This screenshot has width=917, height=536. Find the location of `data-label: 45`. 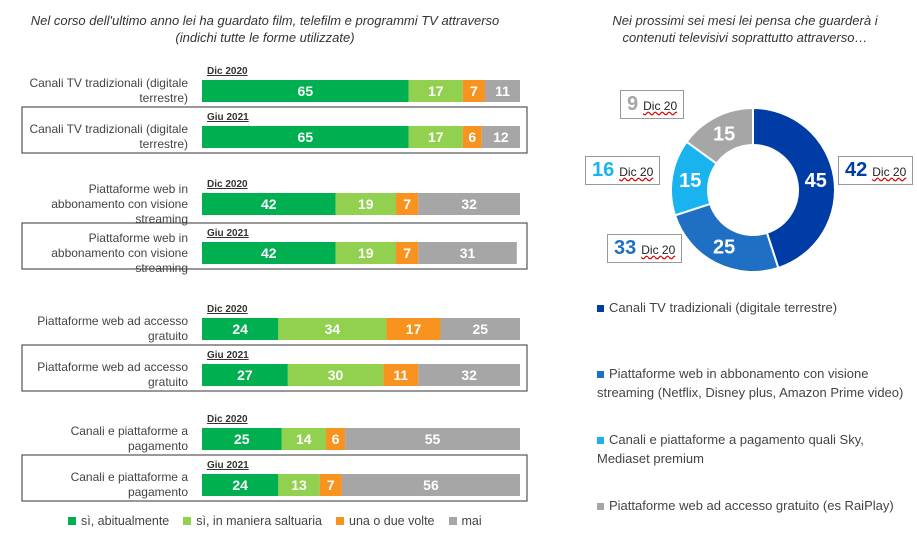

data-label: 45 is located at coordinates (816, 181).